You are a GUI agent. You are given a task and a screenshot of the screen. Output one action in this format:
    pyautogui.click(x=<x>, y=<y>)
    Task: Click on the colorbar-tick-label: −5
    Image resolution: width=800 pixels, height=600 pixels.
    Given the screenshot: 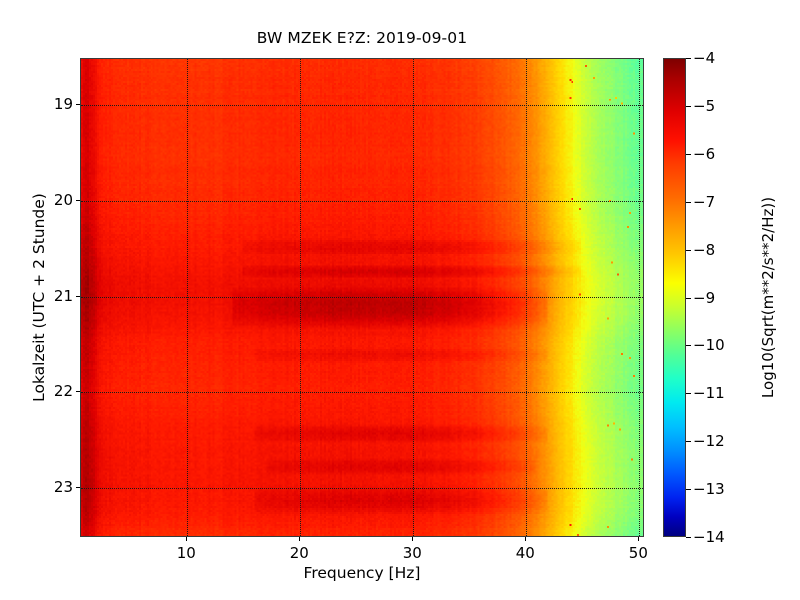 What is the action you would take?
    pyautogui.click(x=704, y=105)
    